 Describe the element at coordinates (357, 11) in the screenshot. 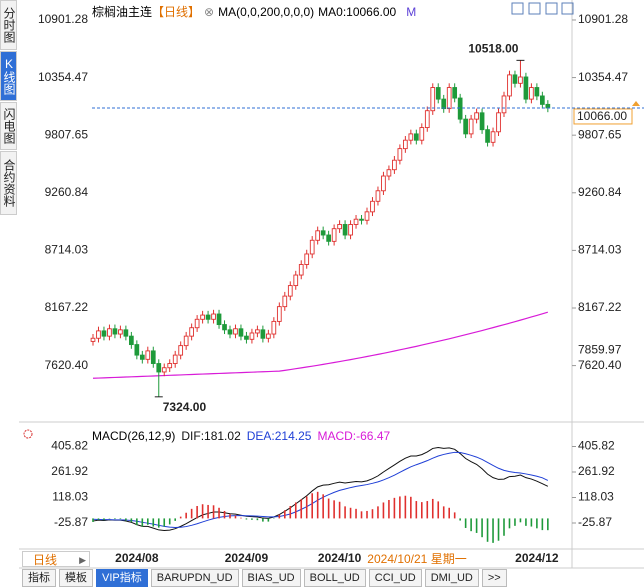

I see `ma-value: MA0:10066.00` at that location.